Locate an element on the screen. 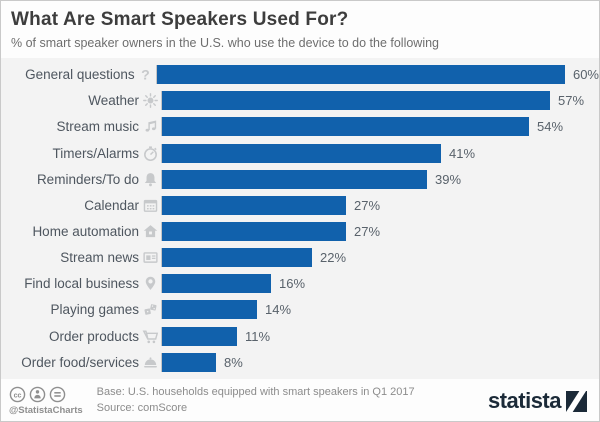  license-block: cc @StatistaCharts is located at coordinates (46, 401).